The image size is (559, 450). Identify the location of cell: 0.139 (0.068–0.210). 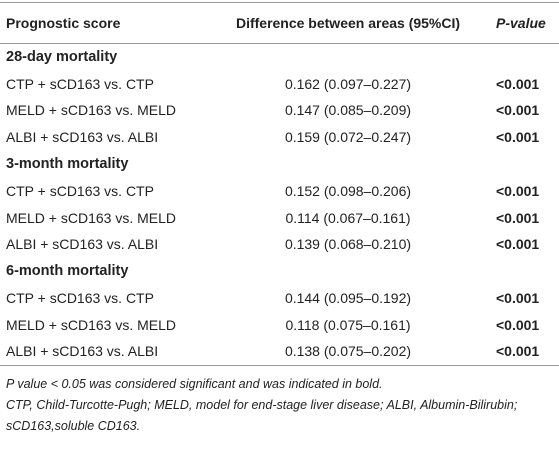
(348, 244).